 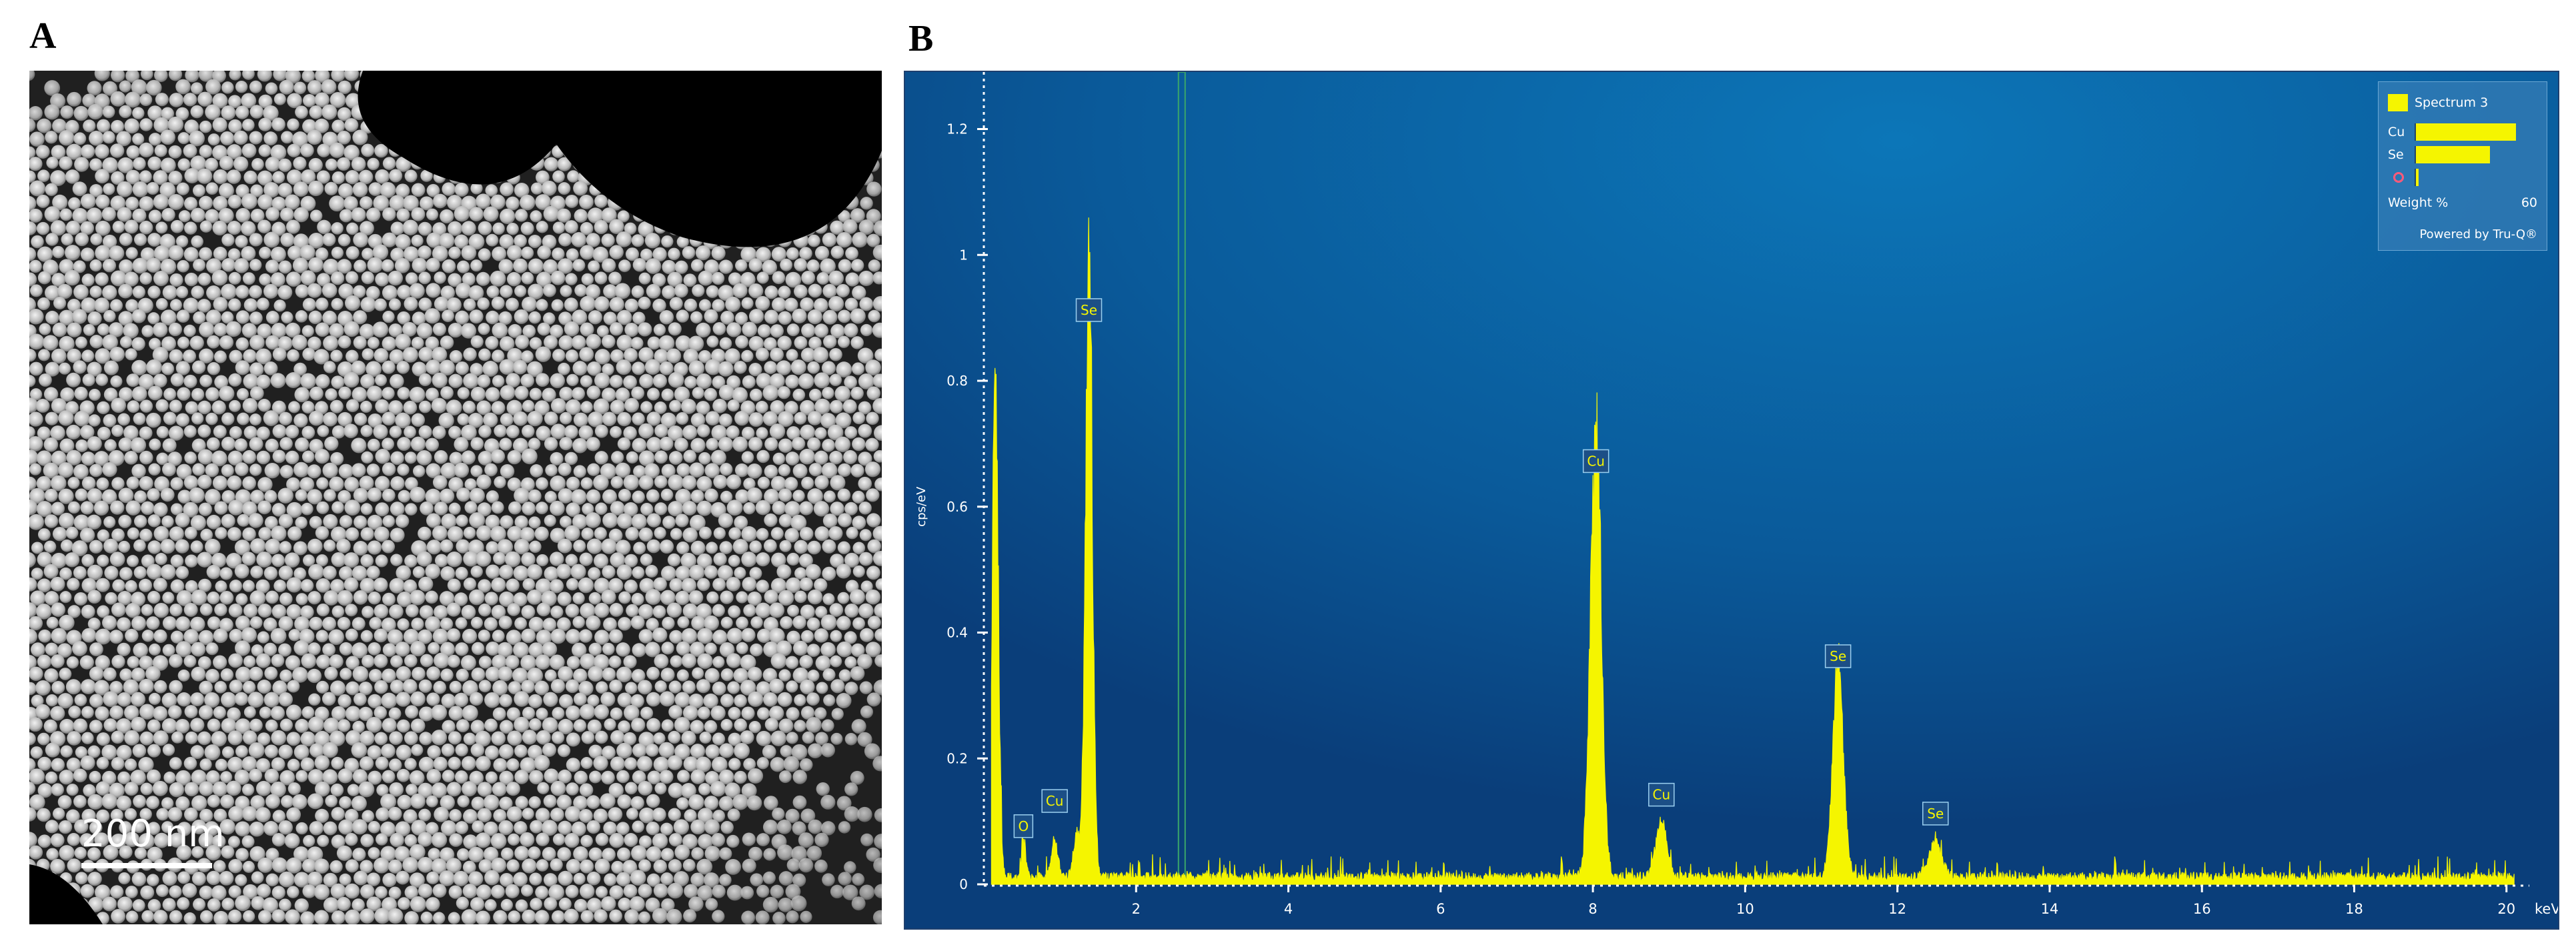 What do you see at coordinates (1897, 909) in the screenshot?
I see `x-tick-label: 12` at bounding box center [1897, 909].